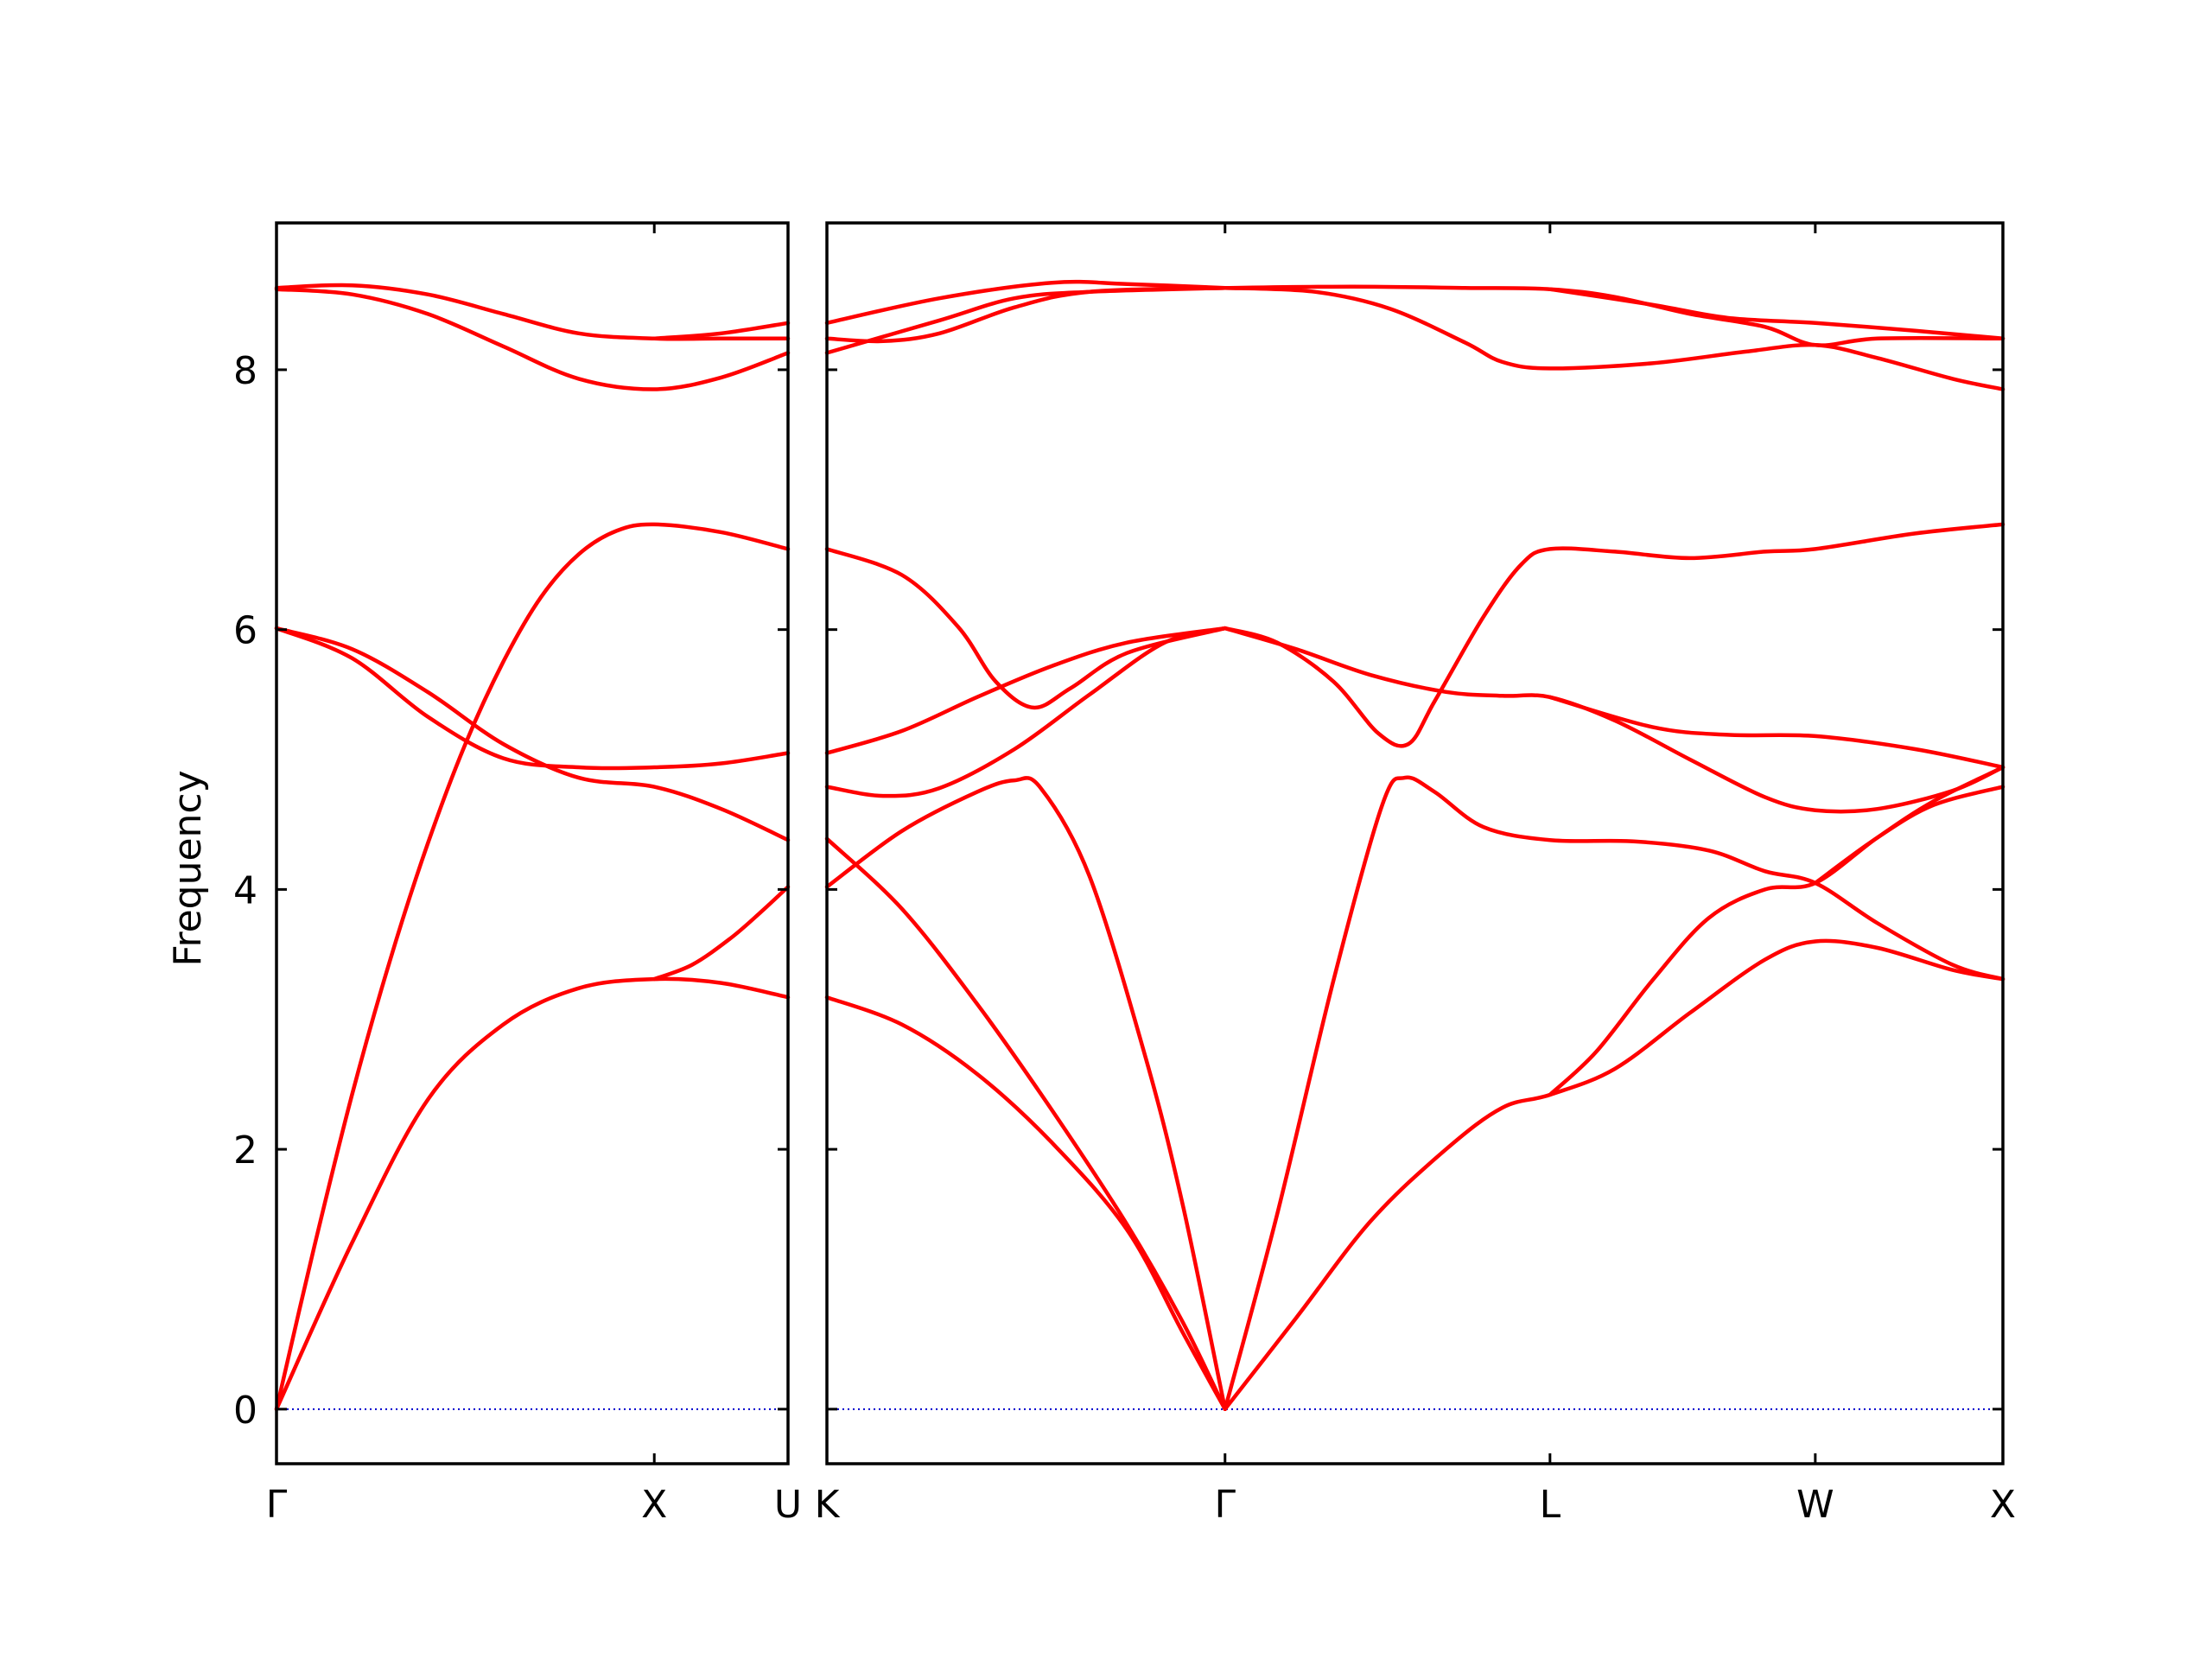 The width and height of the screenshot is (2212, 1659). Describe the element at coordinates (828, 1505) in the screenshot. I see `x-tick-label: K` at that location.